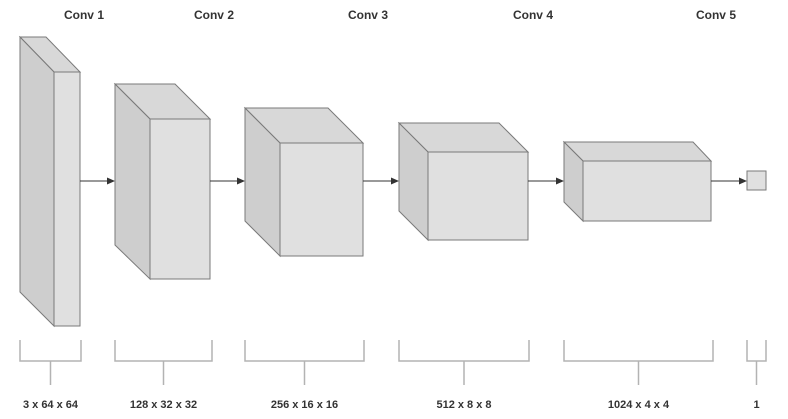 This screenshot has height=419, width=788. What do you see at coordinates (463, 181) in the screenshot?
I see `layer-block-conv4` at bounding box center [463, 181].